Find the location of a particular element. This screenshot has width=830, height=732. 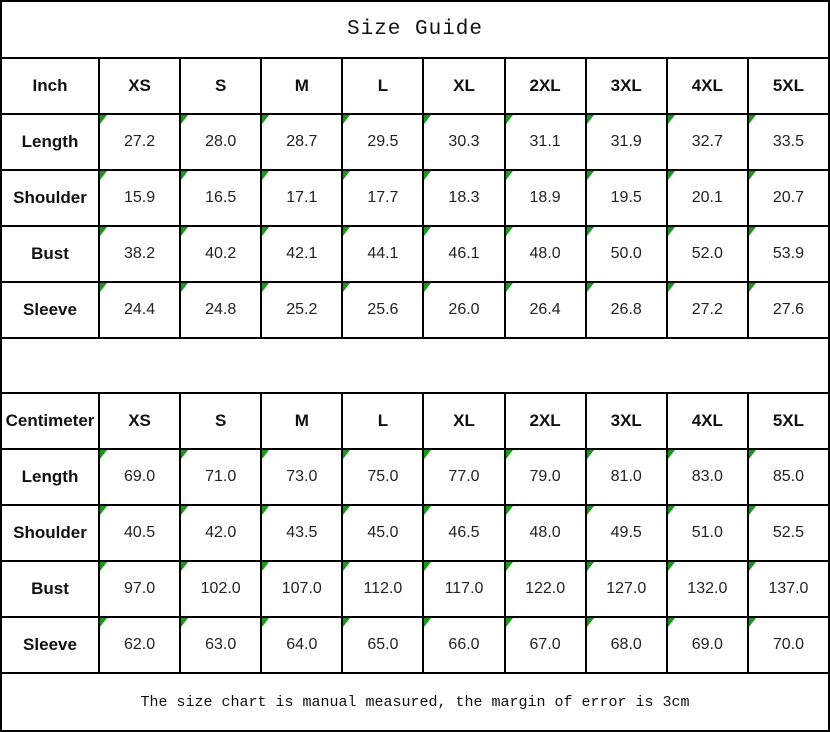

cell-value: 26.0 is located at coordinates (464, 309).